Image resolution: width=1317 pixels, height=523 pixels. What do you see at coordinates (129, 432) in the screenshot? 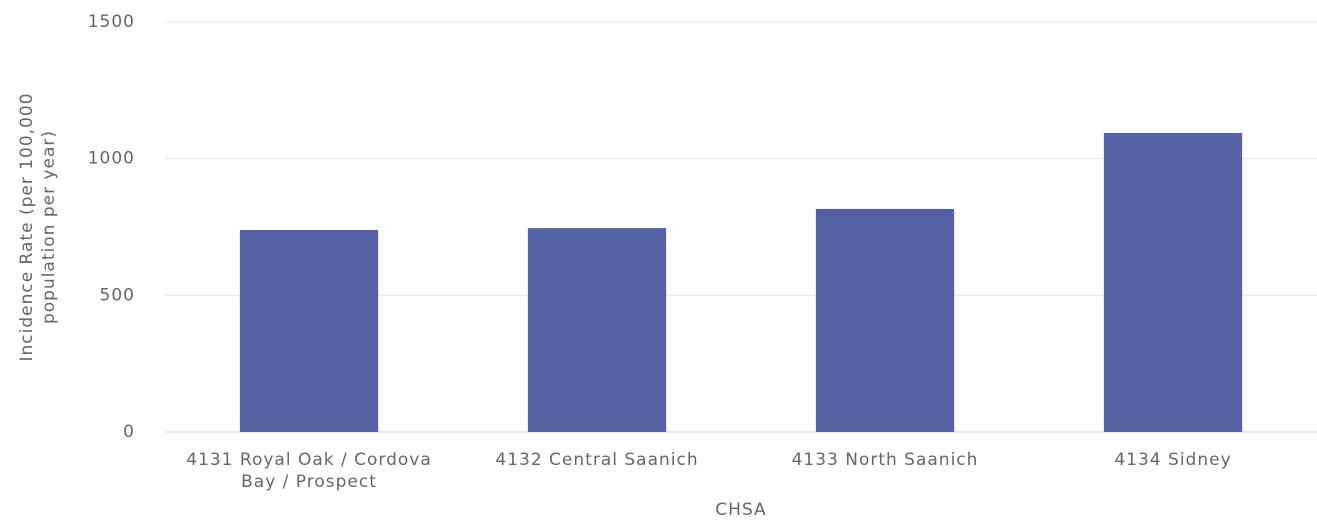
I see `y-tick-label: 0` at bounding box center [129, 432].